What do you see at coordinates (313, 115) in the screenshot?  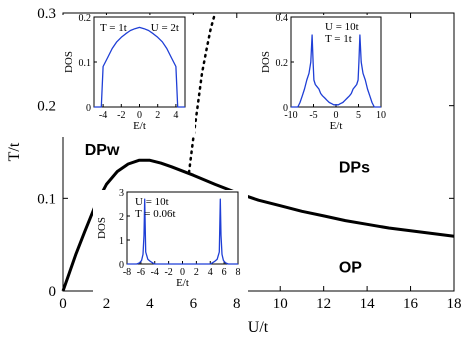 I see `inset-x-tick-label: -5` at bounding box center [313, 115].